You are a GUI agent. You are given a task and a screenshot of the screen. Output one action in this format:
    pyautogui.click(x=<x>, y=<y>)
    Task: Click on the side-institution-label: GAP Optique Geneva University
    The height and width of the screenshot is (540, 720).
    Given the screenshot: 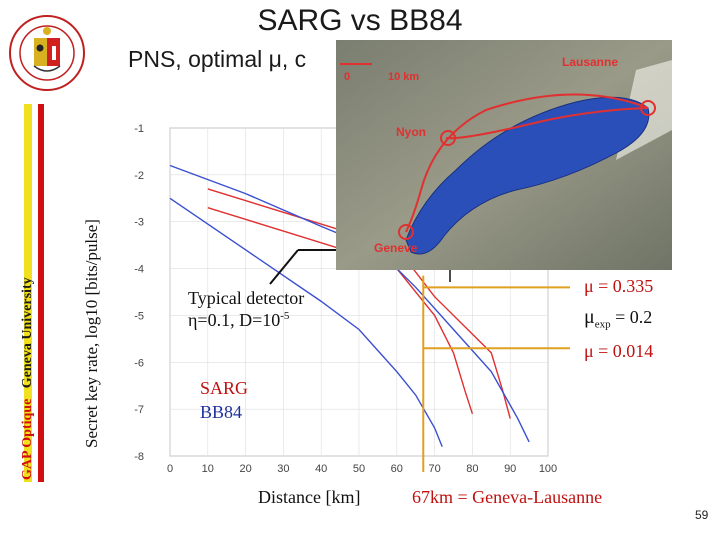 What is the action you would take?
    pyautogui.click(x=28, y=378)
    